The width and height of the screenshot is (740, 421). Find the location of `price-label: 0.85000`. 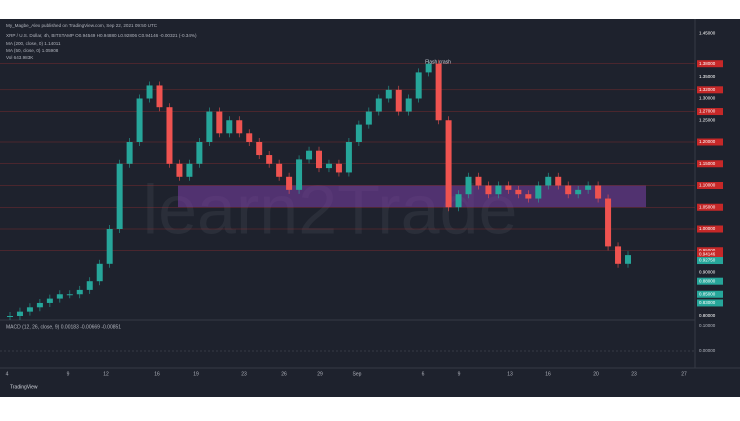

price-label: 0.85000 is located at coordinates (707, 293).